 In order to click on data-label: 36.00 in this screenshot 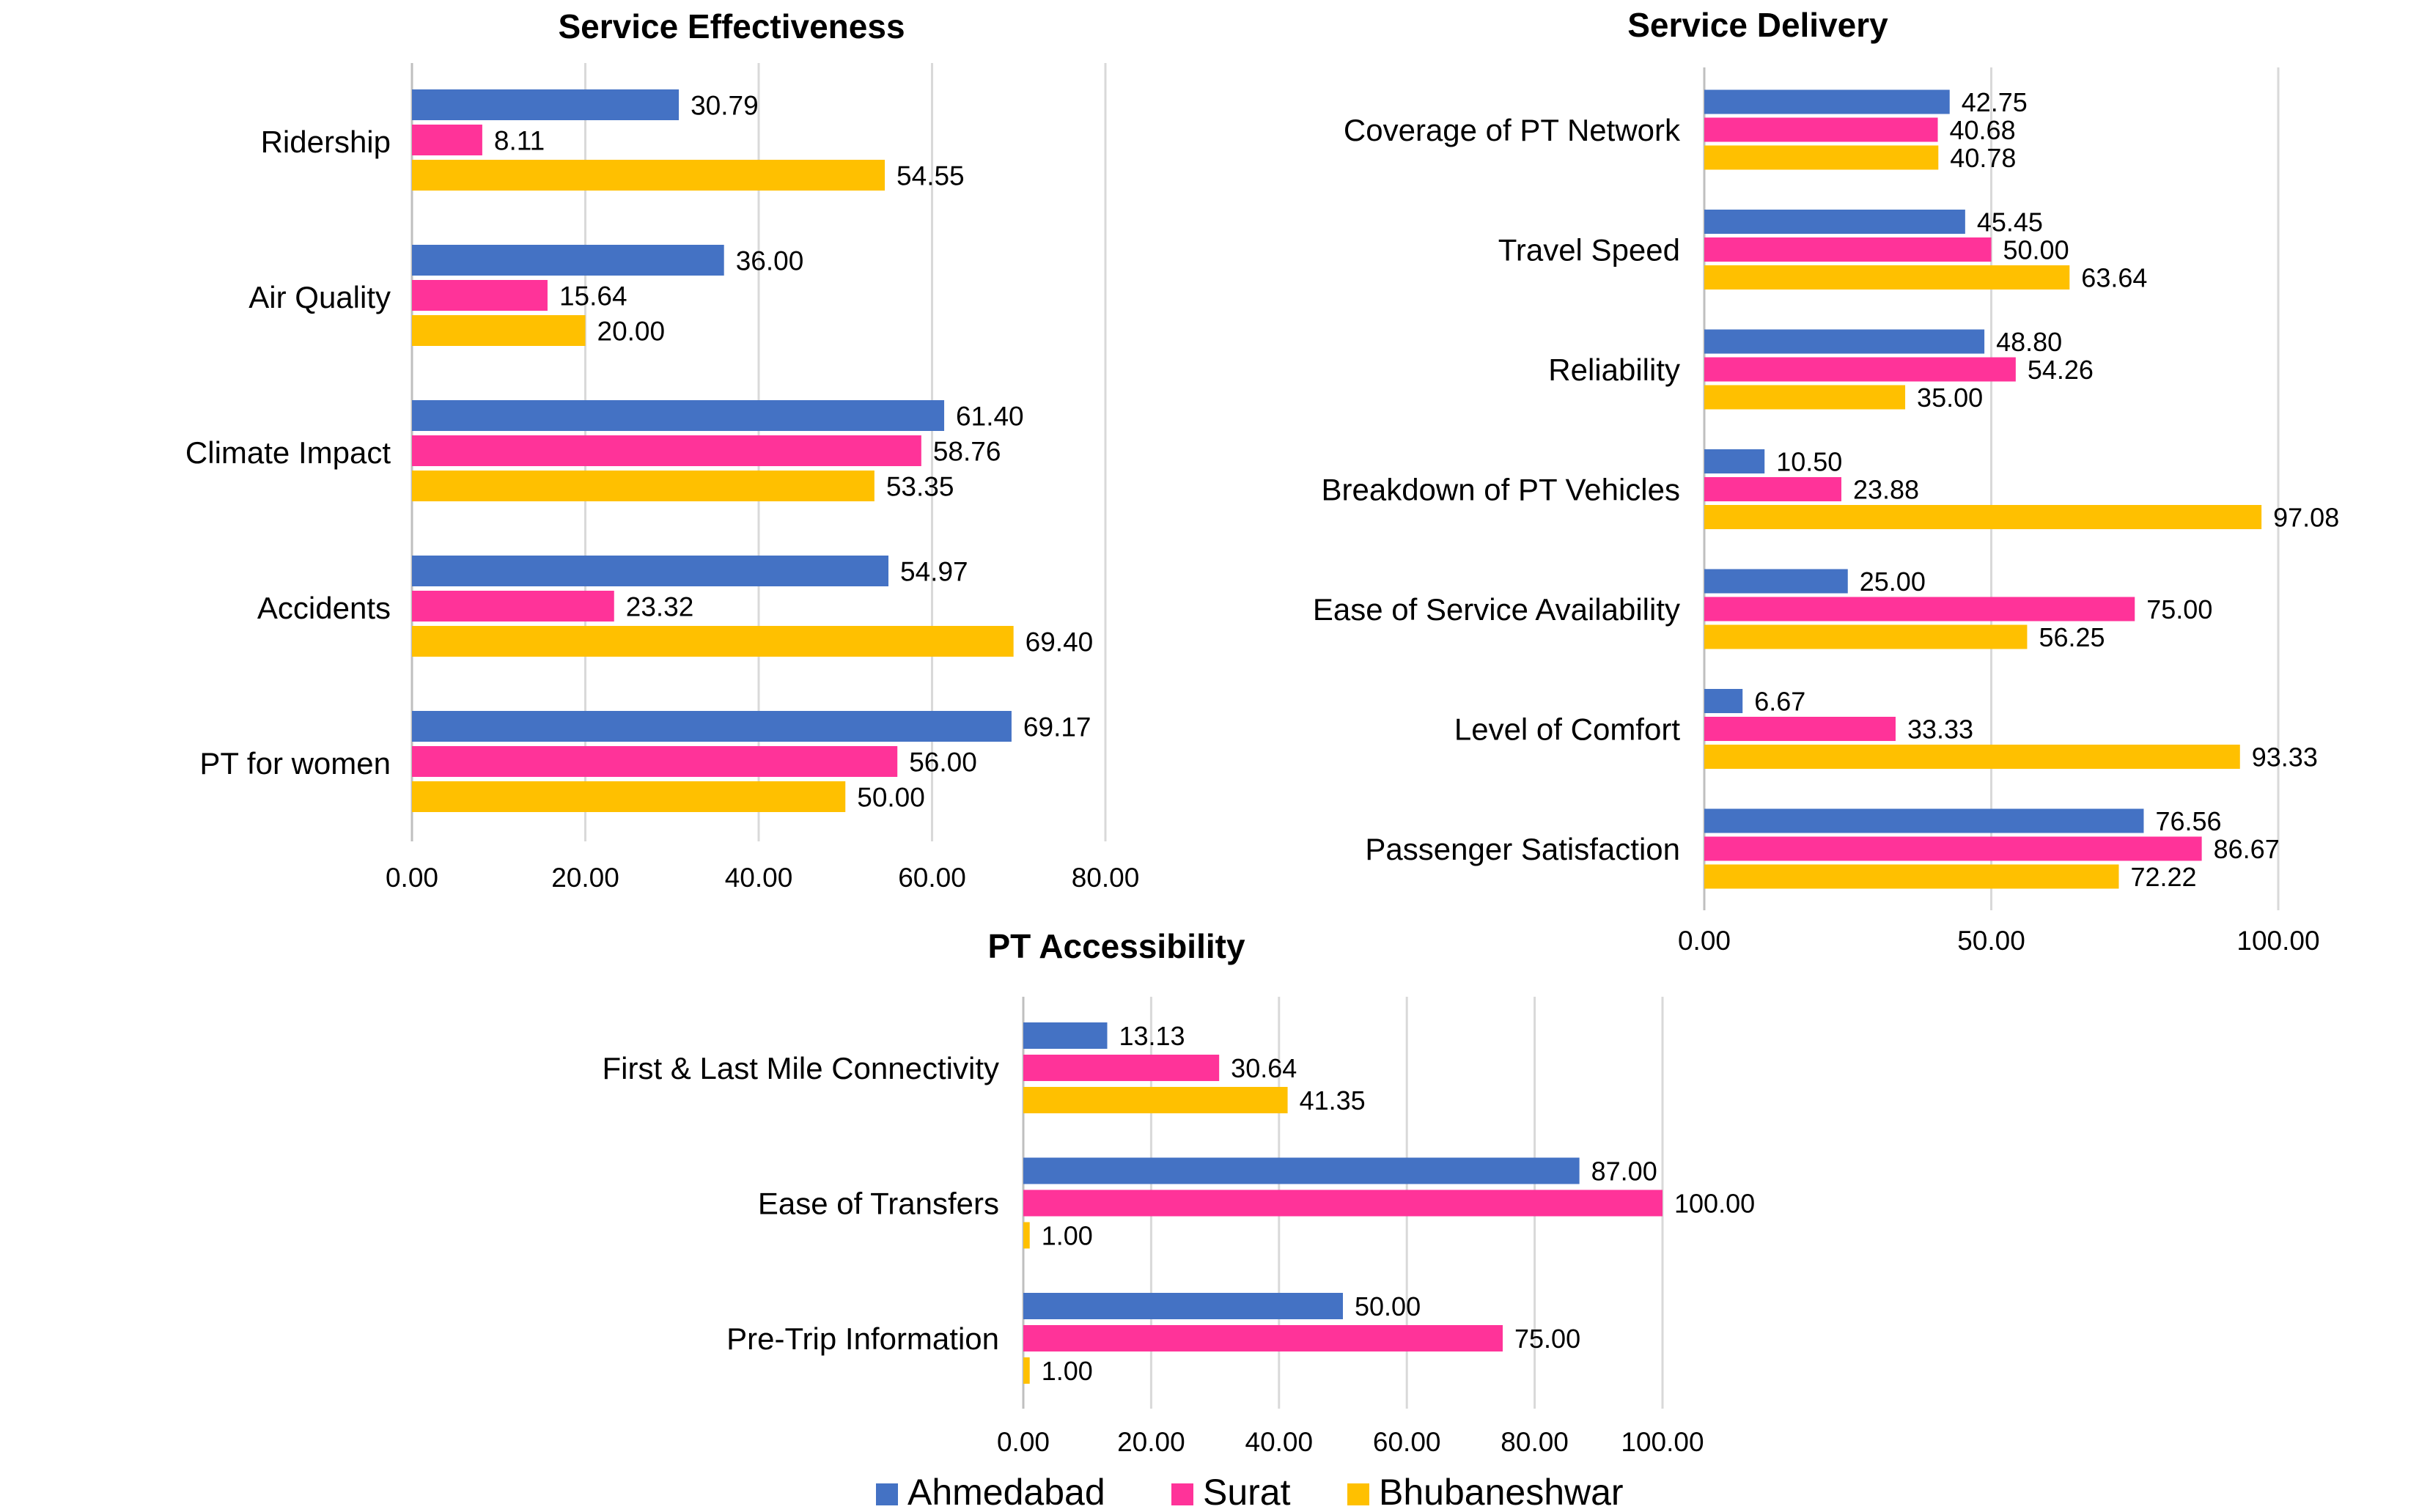, I will do `click(770, 261)`.